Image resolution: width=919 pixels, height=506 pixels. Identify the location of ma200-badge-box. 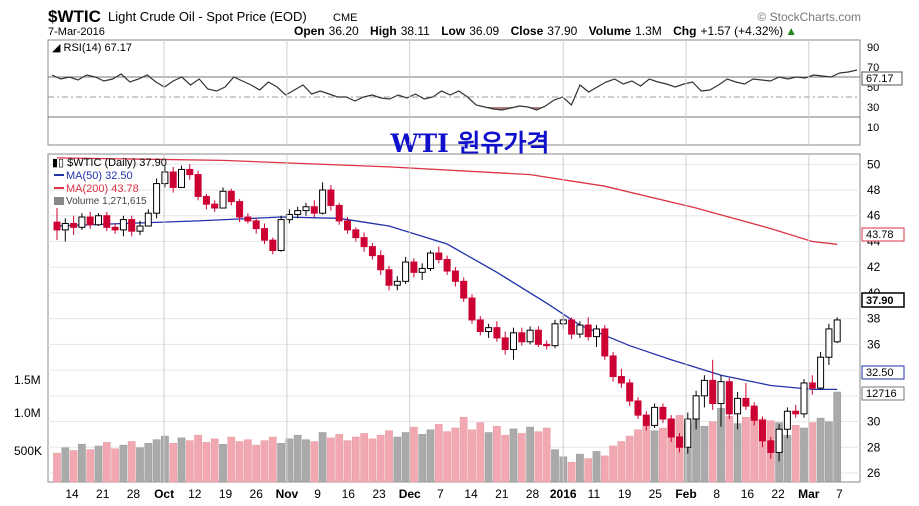
(883, 234).